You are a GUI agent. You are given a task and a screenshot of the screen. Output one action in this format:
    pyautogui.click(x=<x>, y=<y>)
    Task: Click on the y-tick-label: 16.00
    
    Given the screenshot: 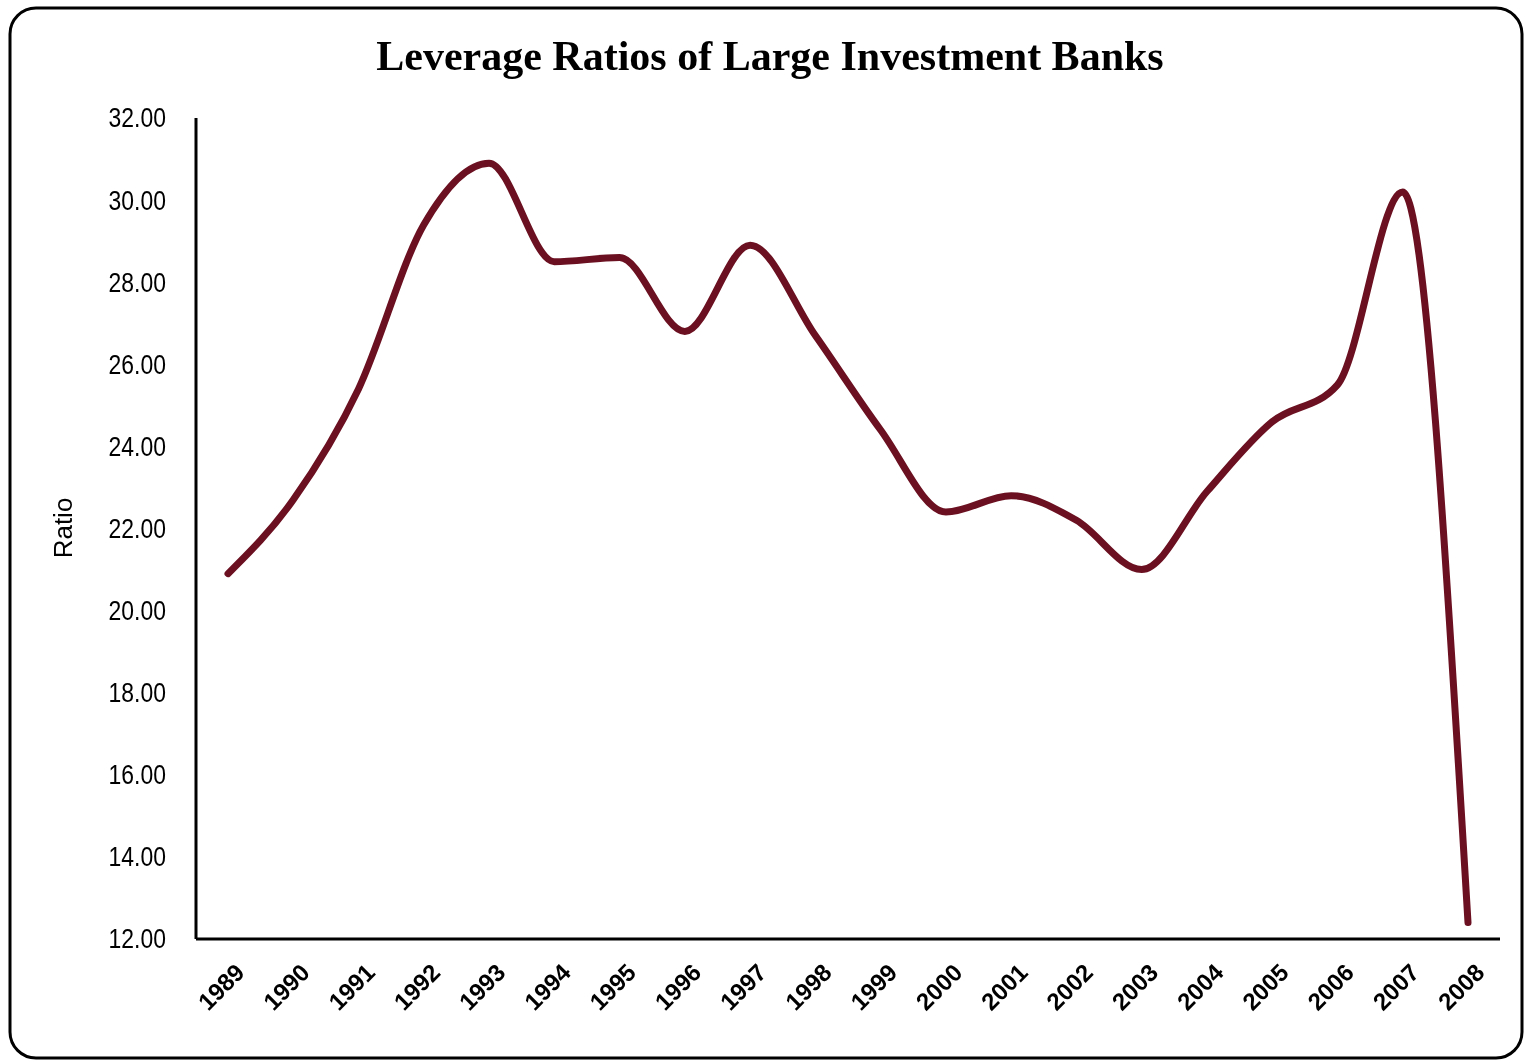 What is the action you would take?
    pyautogui.click(x=137, y=774)
    